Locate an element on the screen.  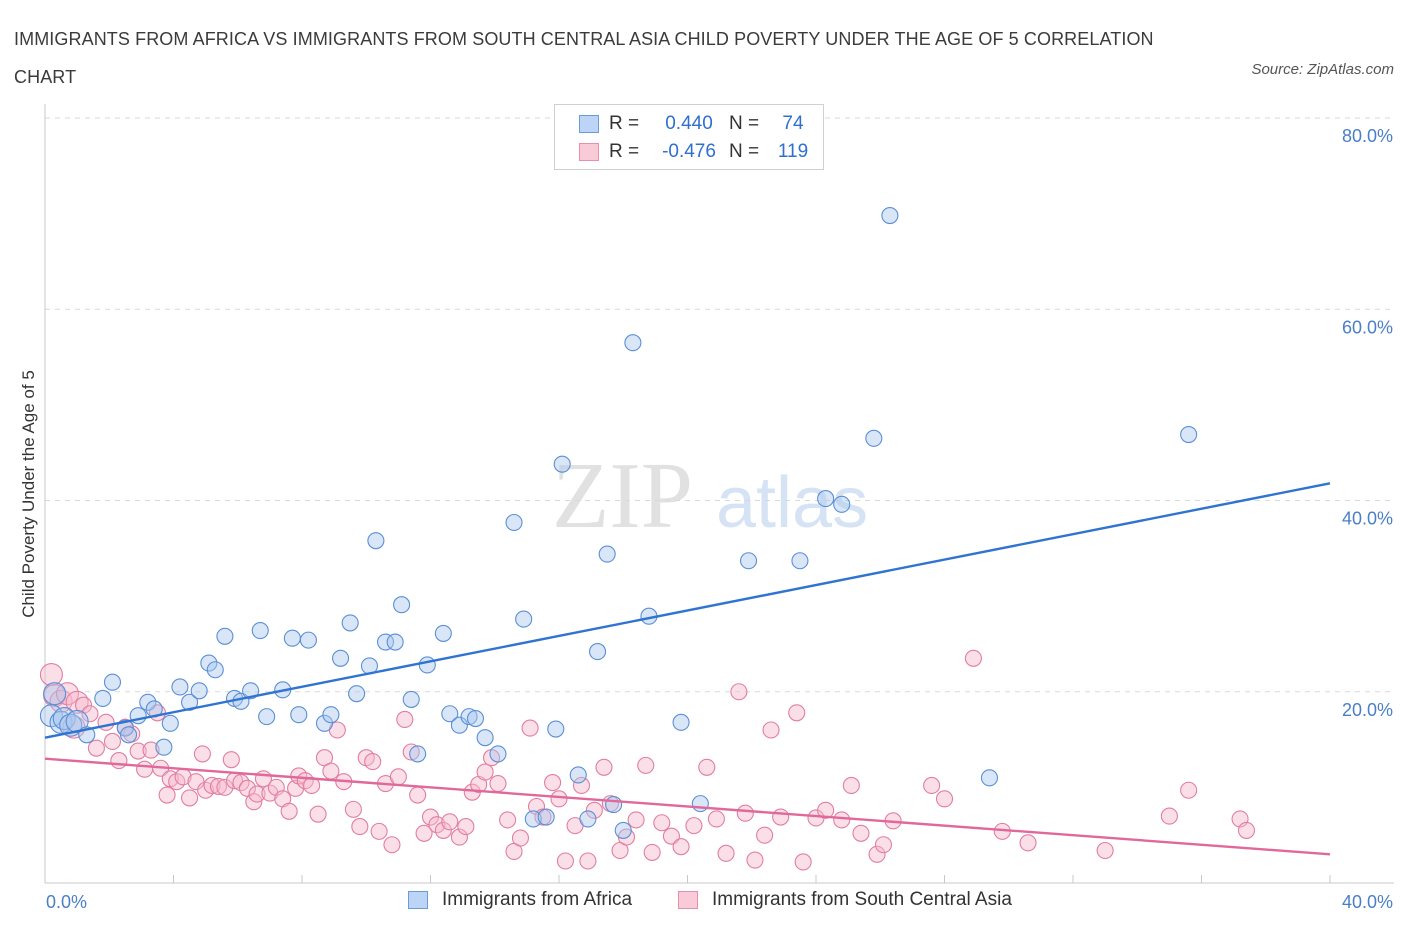
legend-label-africa: Immigrants from Africa is located at coordinates (537, 899).